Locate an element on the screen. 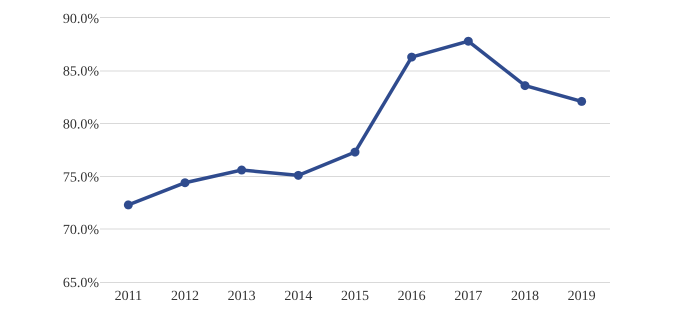 The width and height of the screenshot is (674, 326). x-tick-label: 2016 is located at coordinates (412, 296).